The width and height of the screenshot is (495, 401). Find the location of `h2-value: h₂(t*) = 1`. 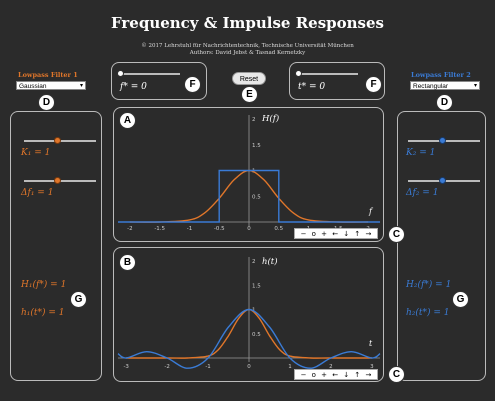

h2-value: h₂(t*) = 1 is located at coordinates (428, 313).